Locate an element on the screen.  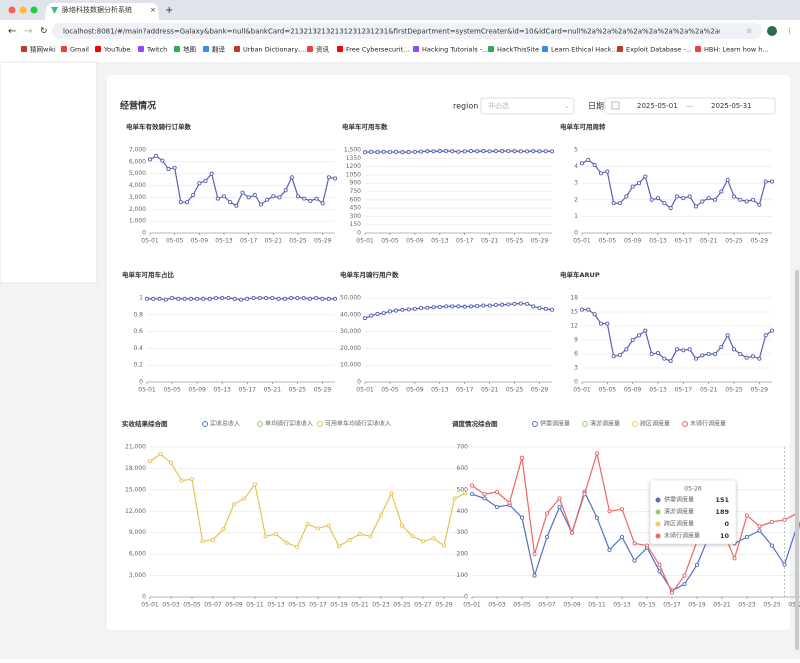
legend-label: 未骑行调度量 is located at coordinates (708, 424).